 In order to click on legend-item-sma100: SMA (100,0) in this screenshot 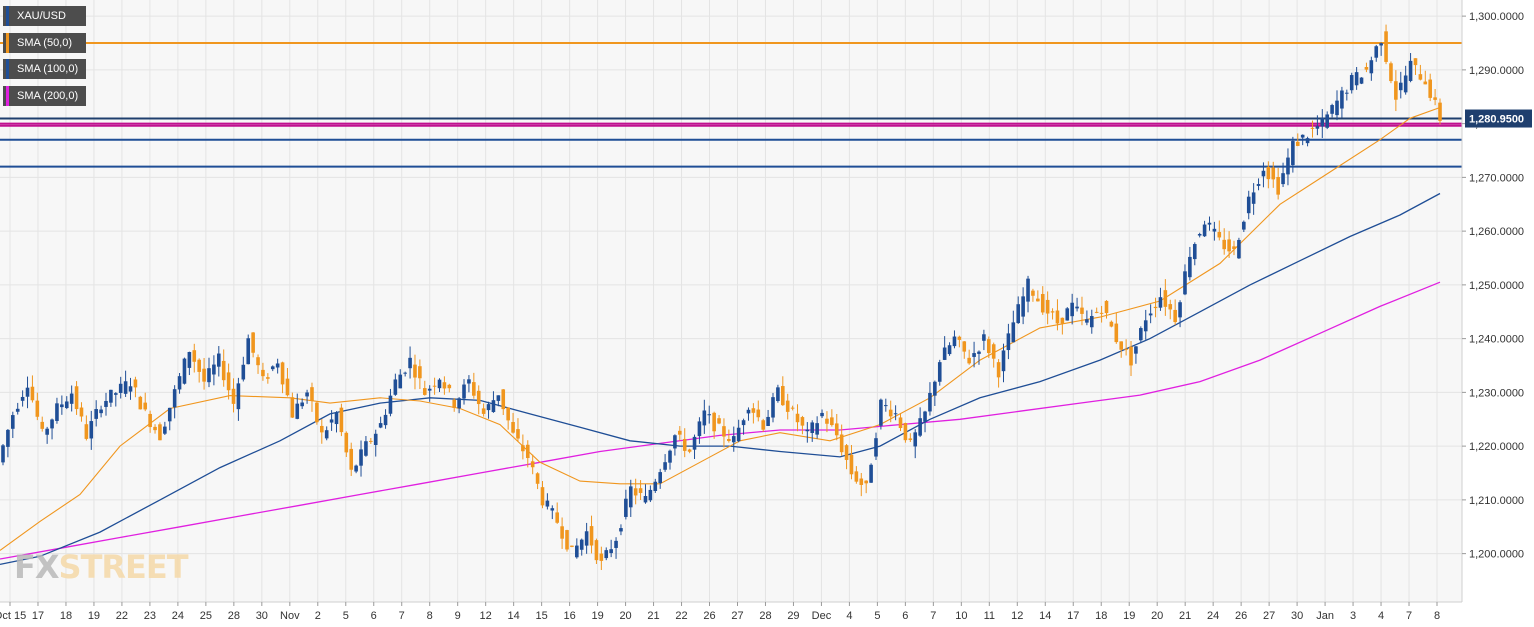, I will do `click(45, 69)`.